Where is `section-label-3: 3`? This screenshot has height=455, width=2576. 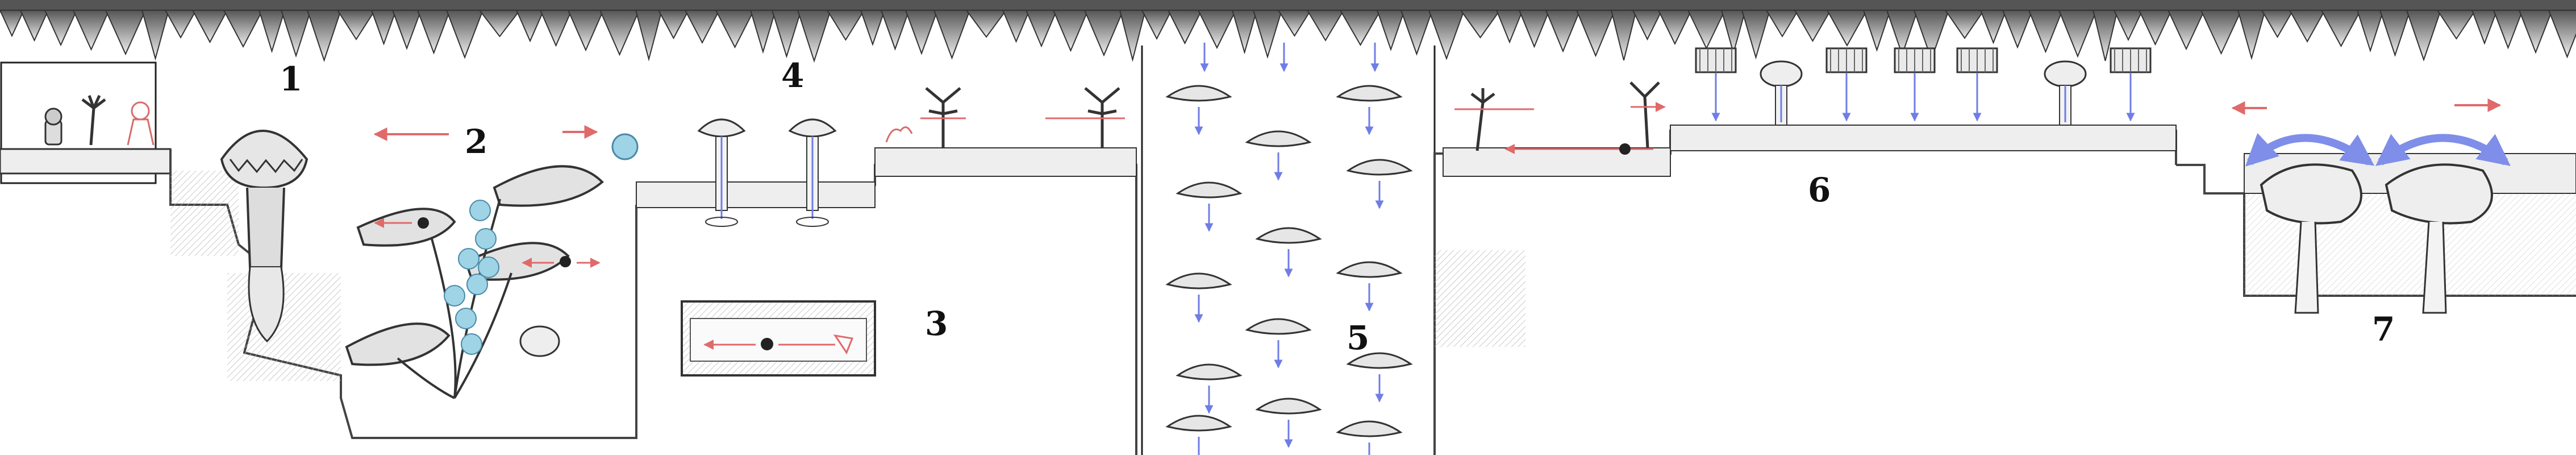
section-label-3: 3 is located at coordinates (937, 323).